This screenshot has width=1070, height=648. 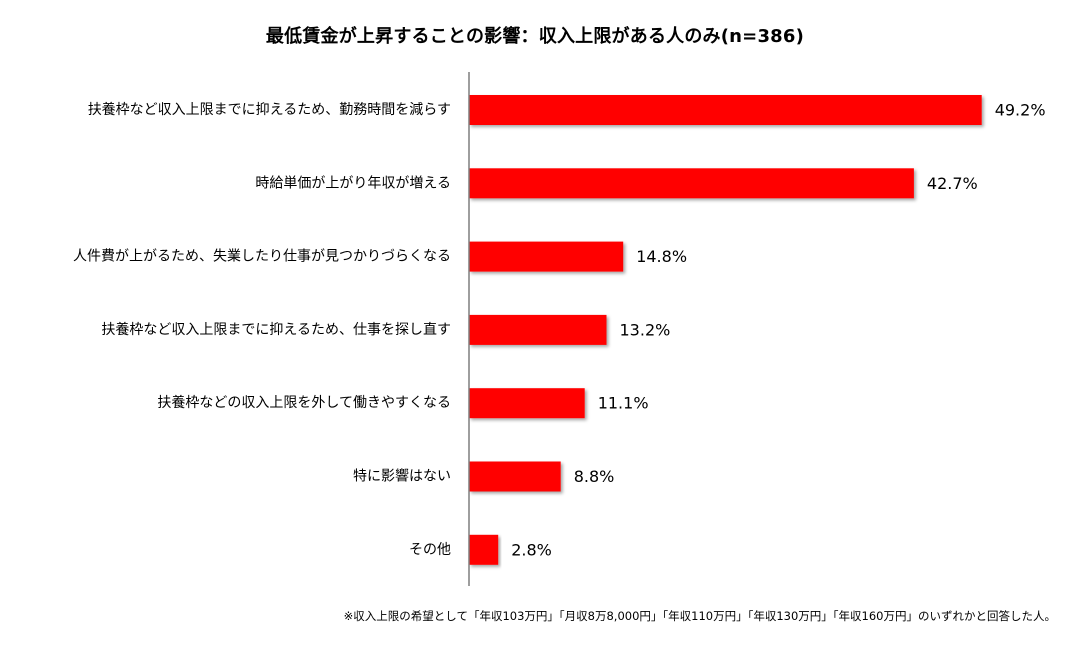 I want to click on value-label: 8.8%, so click(x=594, y=476).